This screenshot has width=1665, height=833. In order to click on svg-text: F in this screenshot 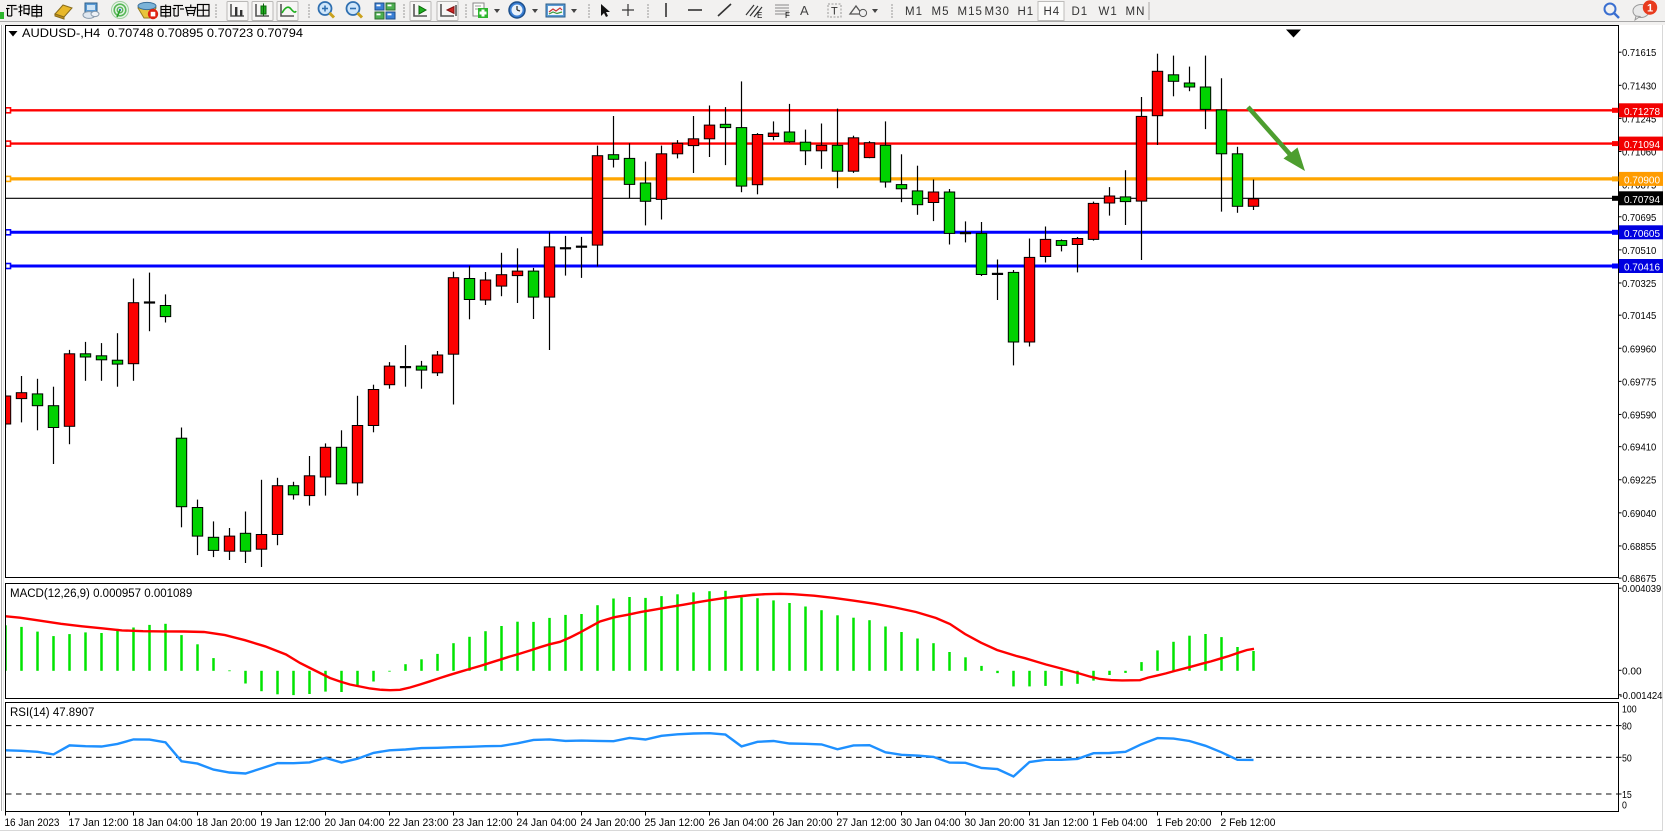, I will do `click(787, 15)`.